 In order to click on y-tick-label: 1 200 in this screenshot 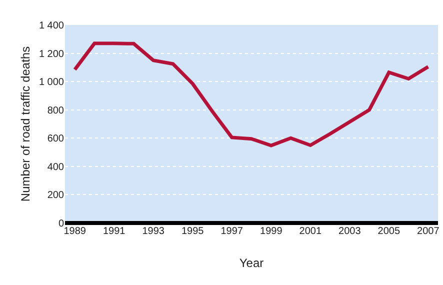, I will do `click(51, 54)`.